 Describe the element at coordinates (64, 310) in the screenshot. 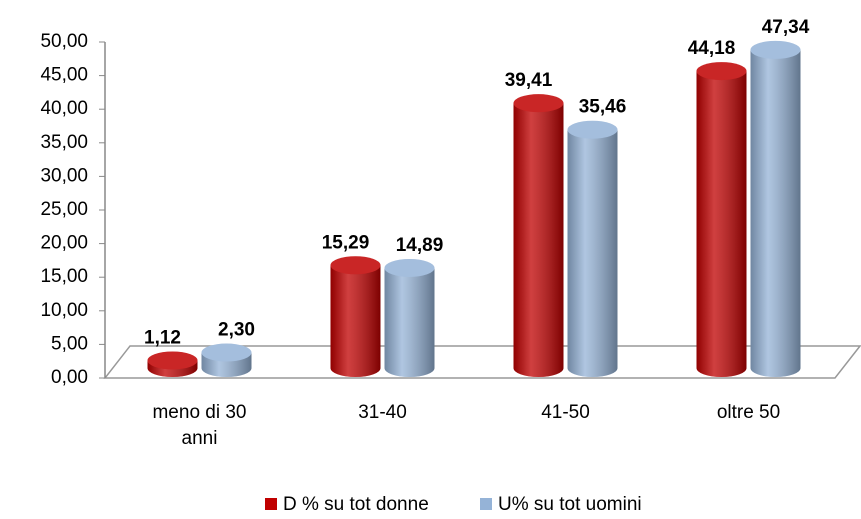

I see `y-tick-label: 10,00` at that location.